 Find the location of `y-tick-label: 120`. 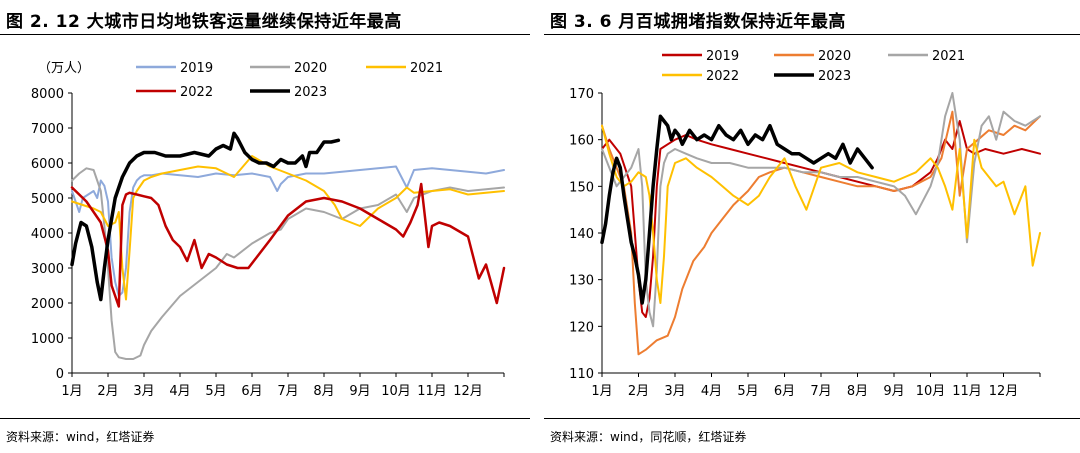

y-tick-label: 120 is located at coordinates (581, 327).